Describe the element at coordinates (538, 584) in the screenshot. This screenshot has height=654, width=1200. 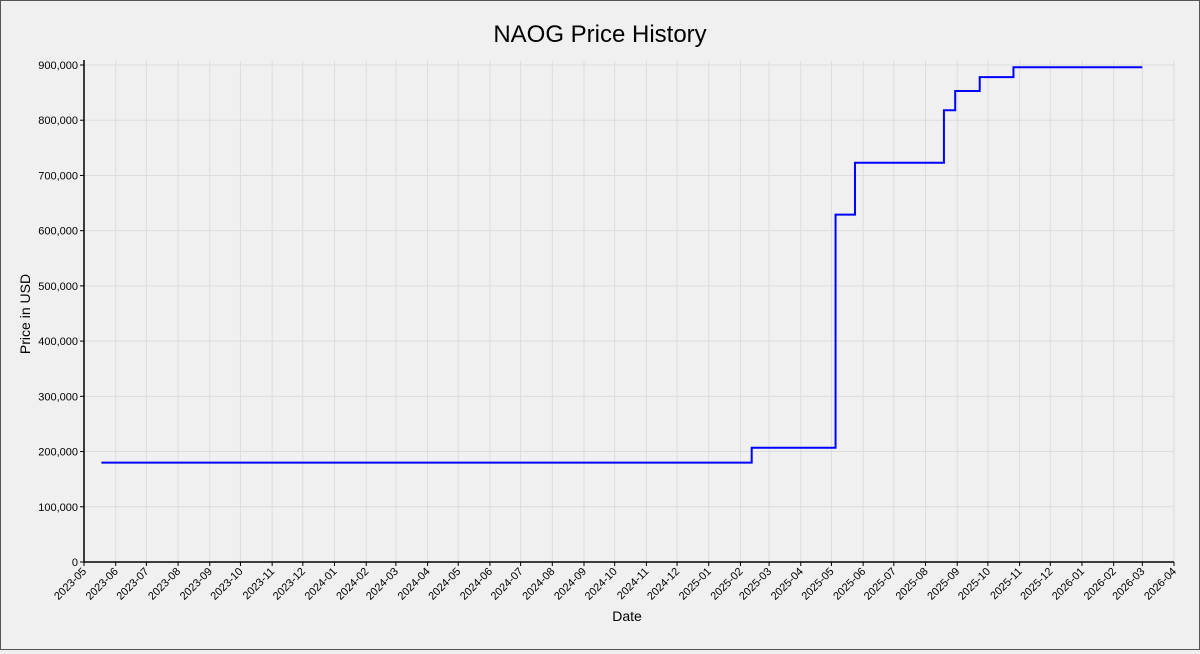
I see `x-tick-label: 2024-08` at that location.